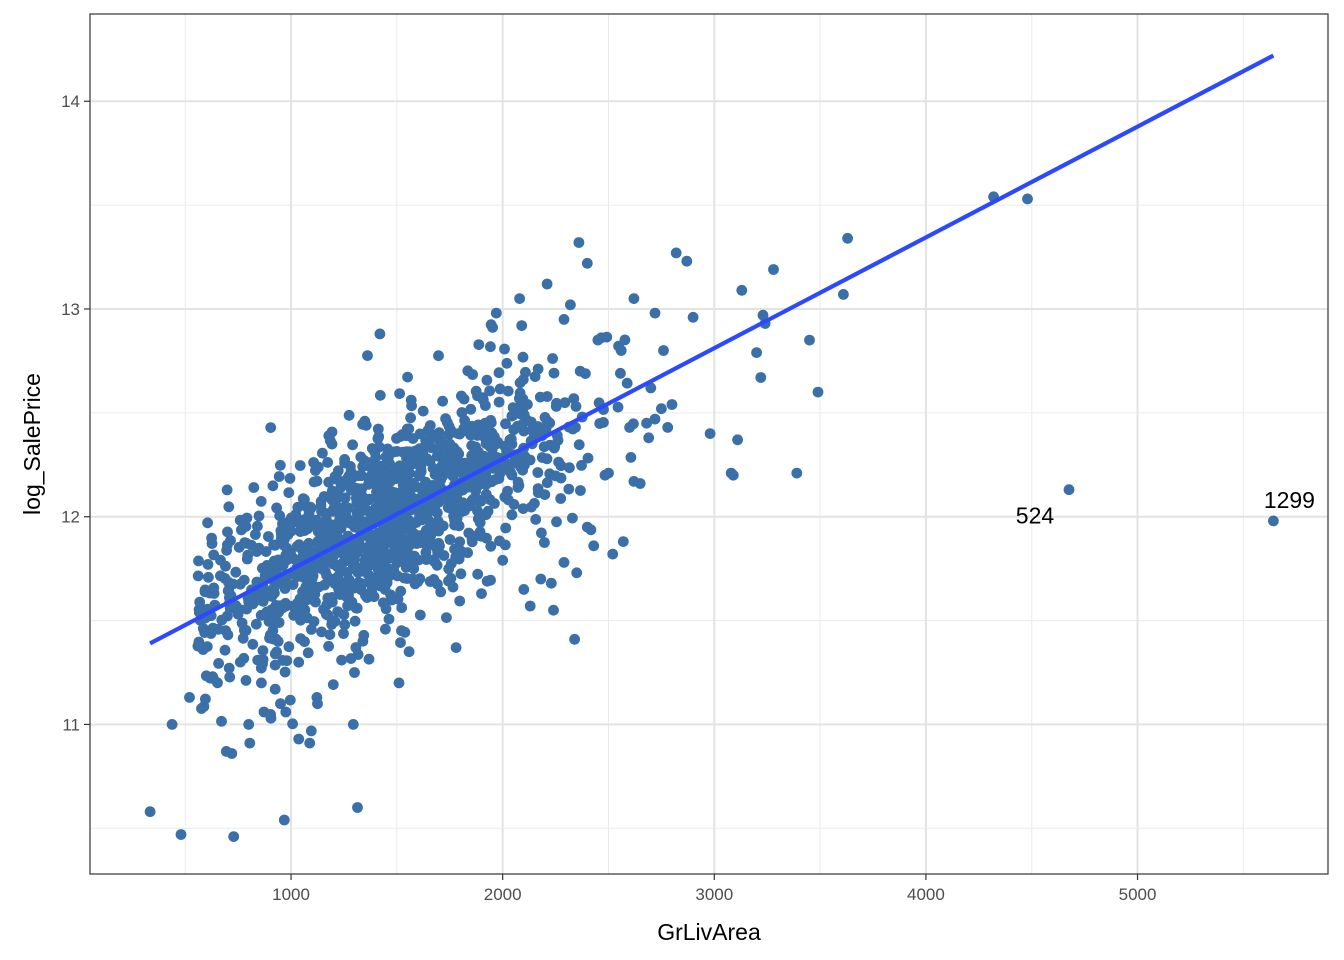 This screenshot has height=960, width=1344. Describe the element at coordinates (1289, 500) in the screenshot. I see `annotation-1299: 1299` at that location.